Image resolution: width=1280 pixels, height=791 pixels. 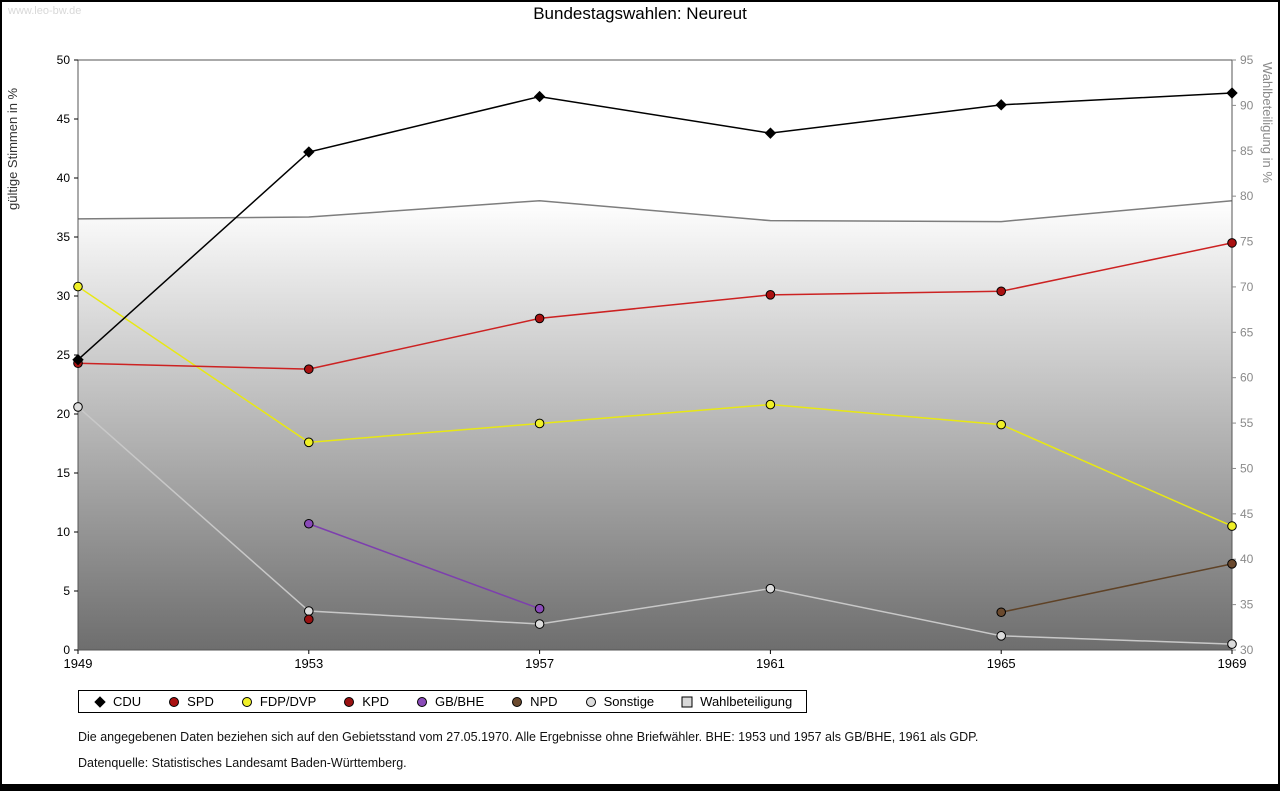 What do you see at coordinates (640, 13) in the screenshot?
I see `chart-title: Bundestagswahlen: Neureut` at bounding box center [640, 13].